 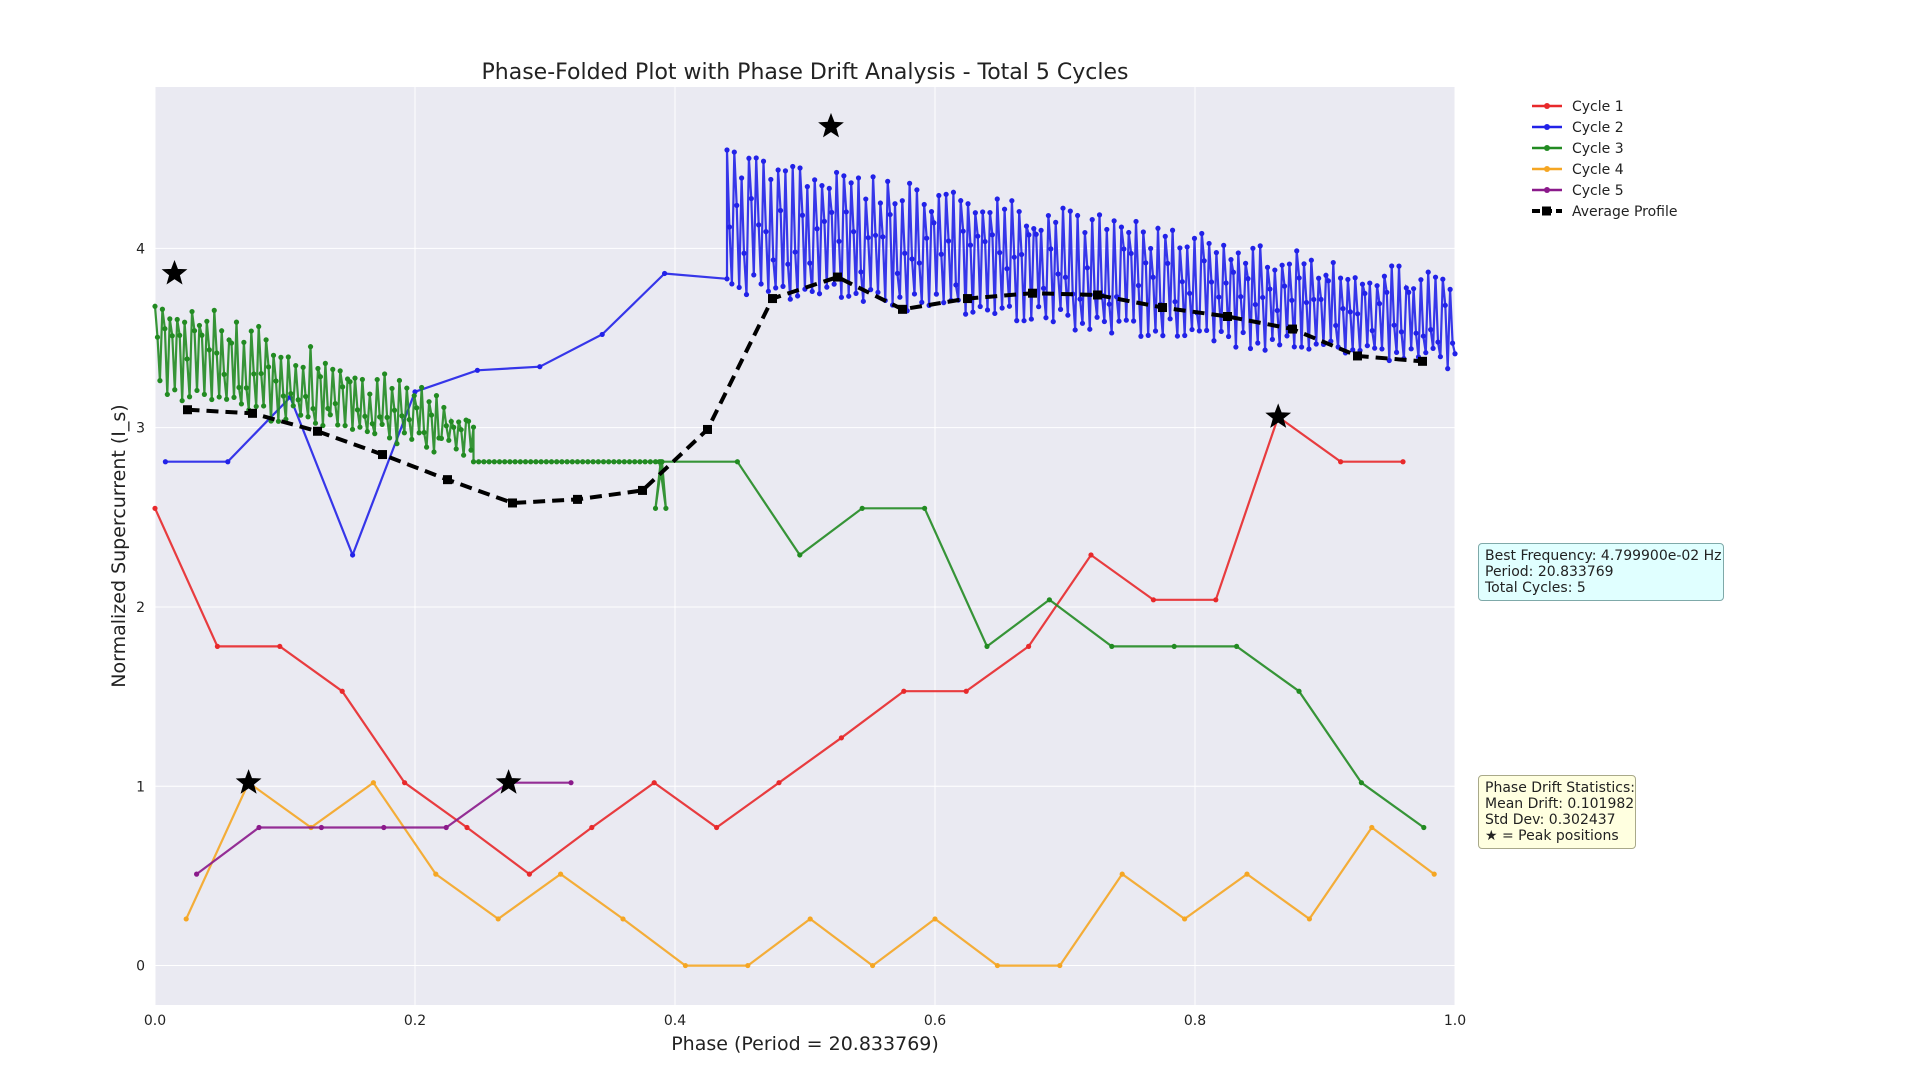 I want to click on legend-label-average-profile: Average Profile, so click(x=1624, y=212).